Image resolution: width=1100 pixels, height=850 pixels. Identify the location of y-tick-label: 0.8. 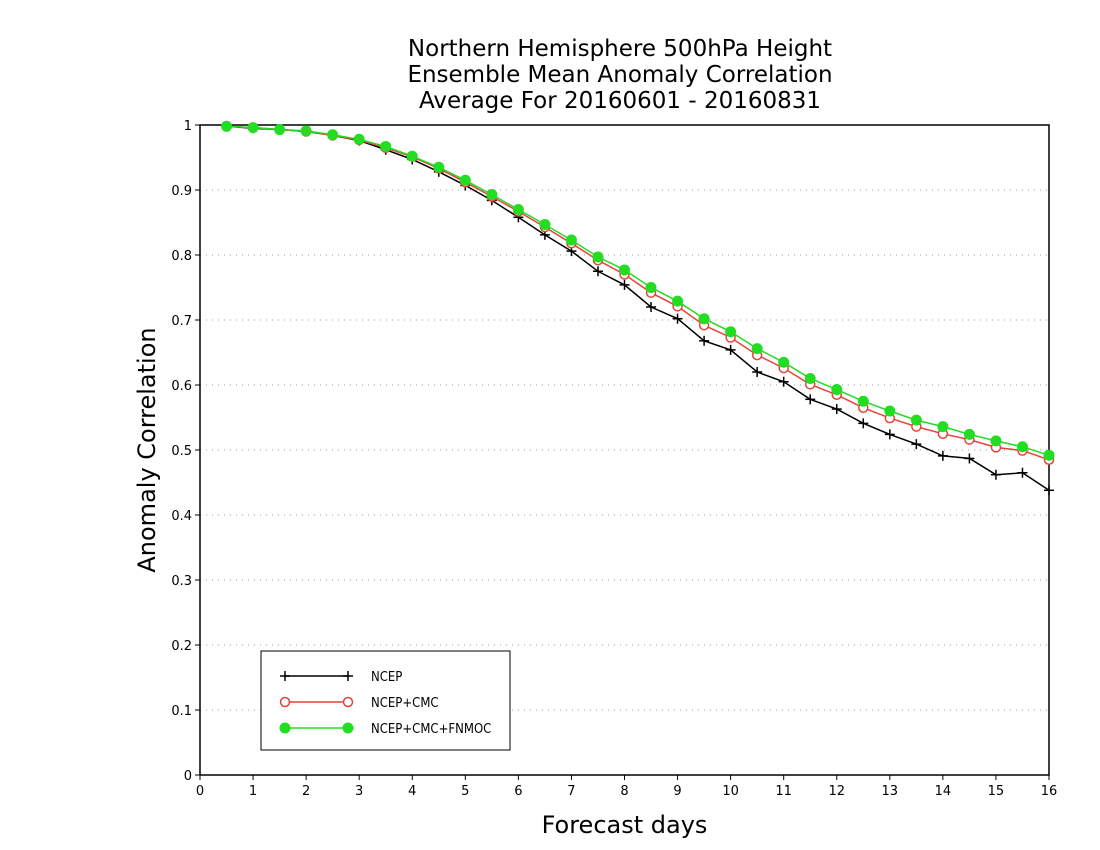
(181, 256).